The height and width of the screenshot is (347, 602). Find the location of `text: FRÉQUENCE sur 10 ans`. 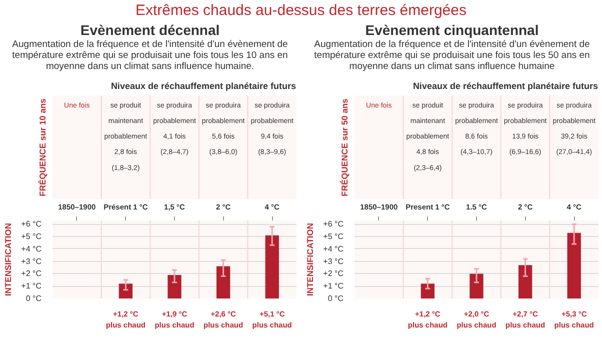

text: FRÉQUENCE sur 10 ans is located at coordinates (43, 147).